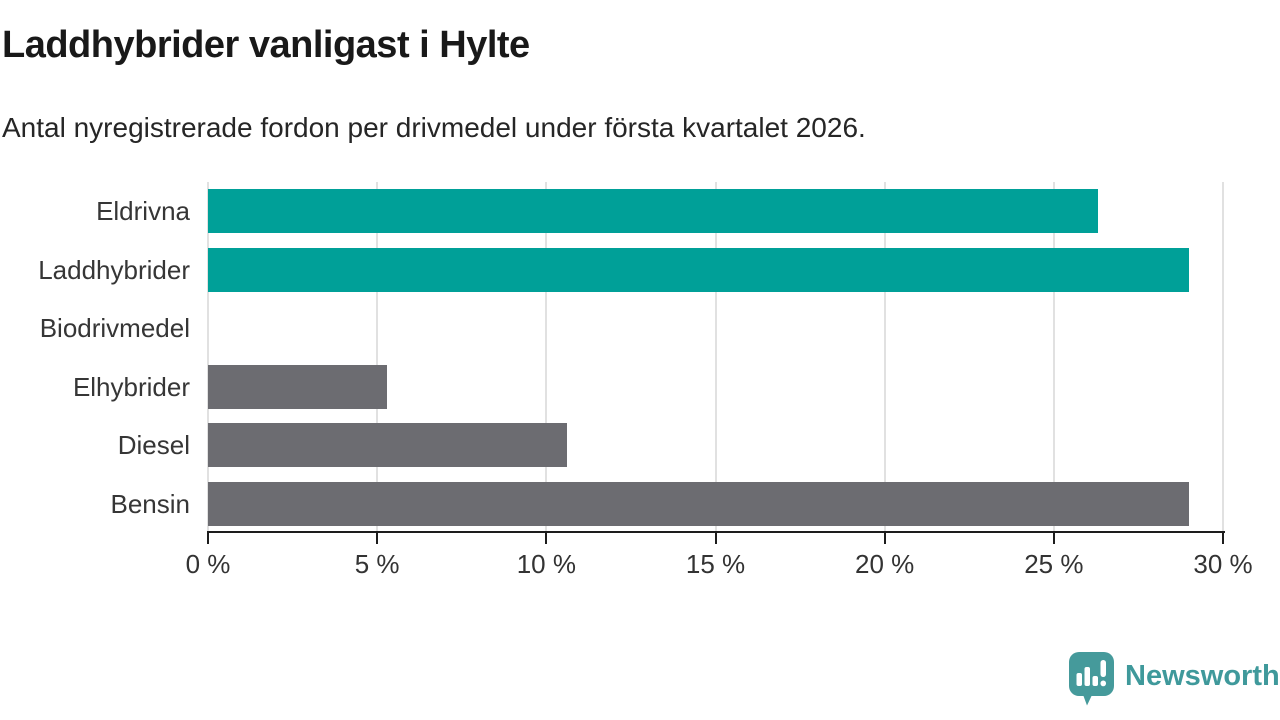 This screenshot has height=720, width=1280. Describe the element at coordinates (1054, 564) in the screenshot. I see `x-tick-label-25: 25 %` at that location.